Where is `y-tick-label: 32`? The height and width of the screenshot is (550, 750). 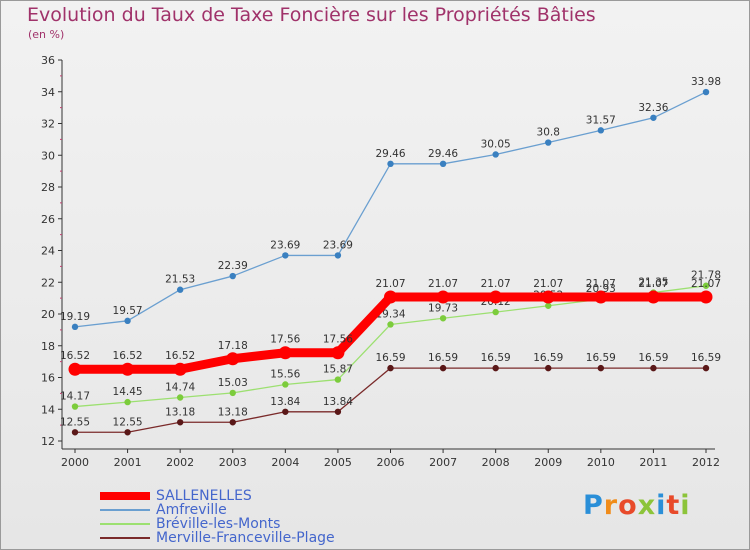 y-tick-label: 32 is located at coordinates (48, 124).